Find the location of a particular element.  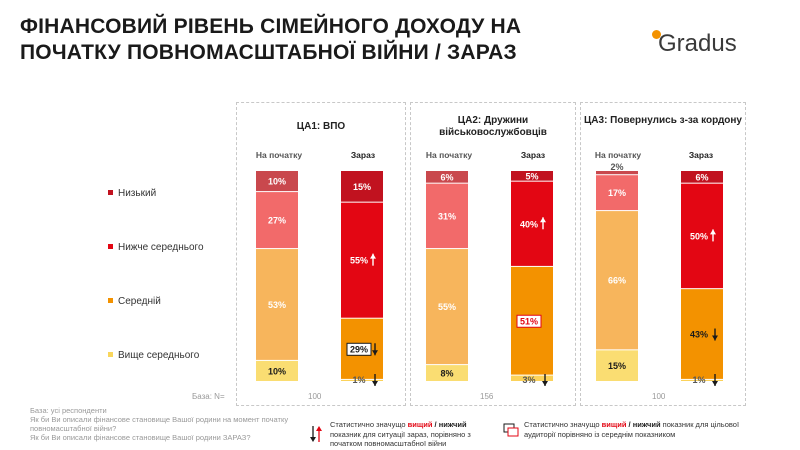

legend-below: Нижче середнього is located at coordinates (156, 247).